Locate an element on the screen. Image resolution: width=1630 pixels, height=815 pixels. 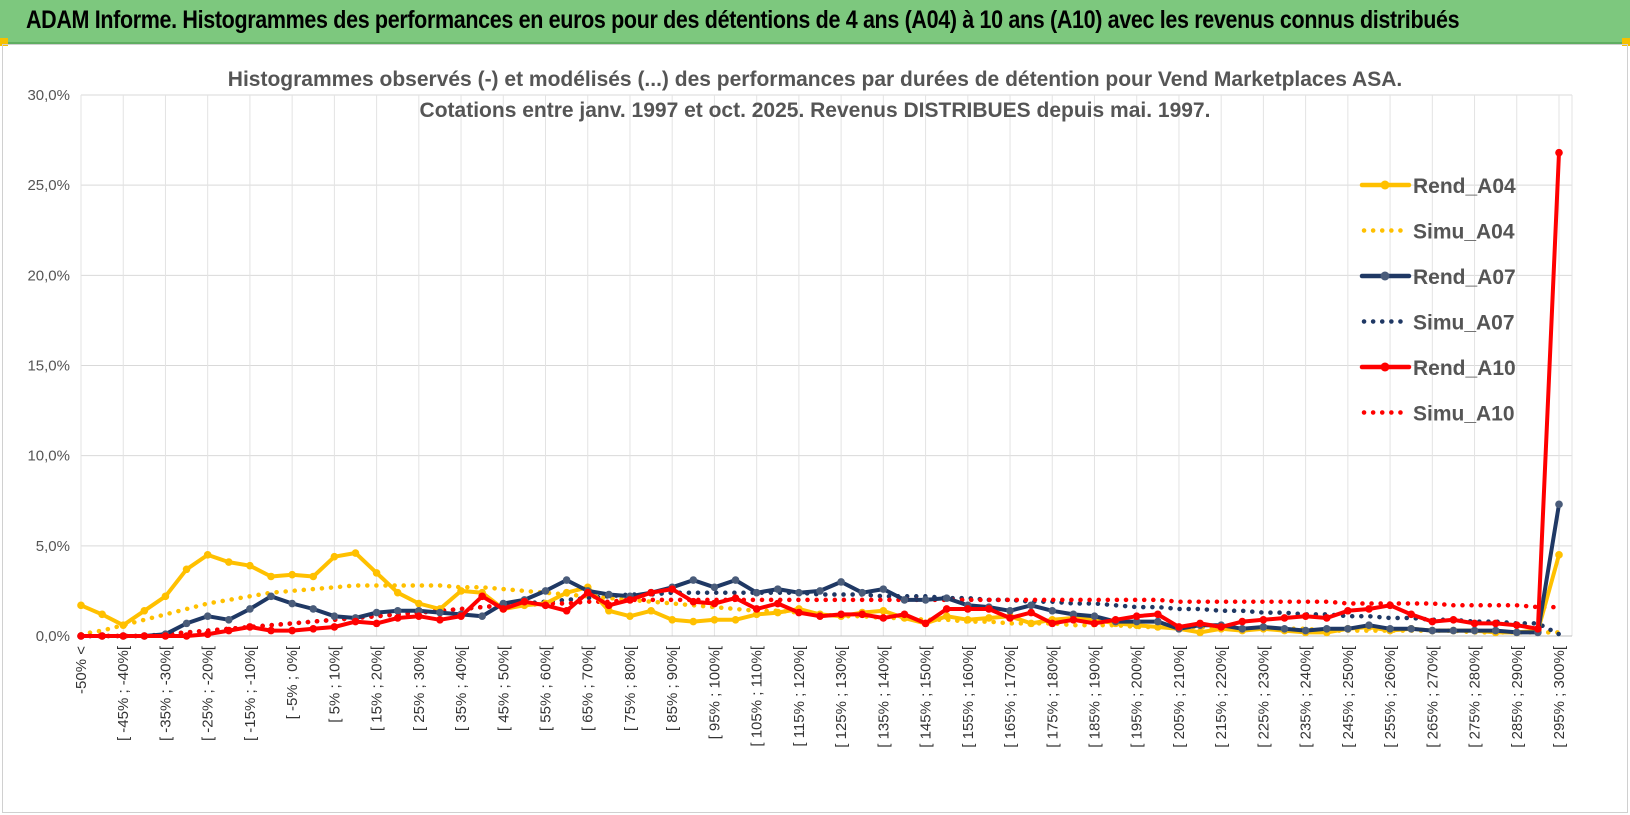
x-tick-label: [ 275% ; 280%[ is located at coordinates (1475, 696).